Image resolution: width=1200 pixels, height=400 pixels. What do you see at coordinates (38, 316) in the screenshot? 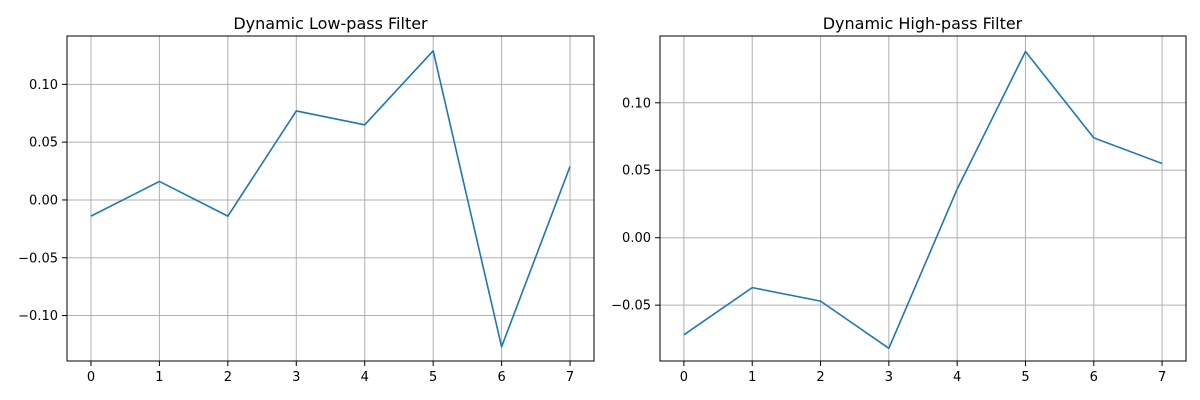
I see `y-tick-label: −0.10` at bounding box center [38, 316].